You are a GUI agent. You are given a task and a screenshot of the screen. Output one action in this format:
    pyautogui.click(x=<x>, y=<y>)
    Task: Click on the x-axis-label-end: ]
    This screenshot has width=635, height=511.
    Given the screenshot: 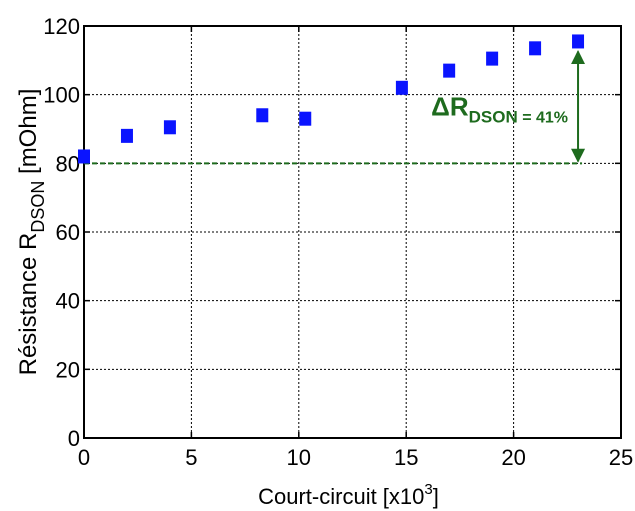 What is the action you would take?
    pyautogui.click(x=436, y=496)
    